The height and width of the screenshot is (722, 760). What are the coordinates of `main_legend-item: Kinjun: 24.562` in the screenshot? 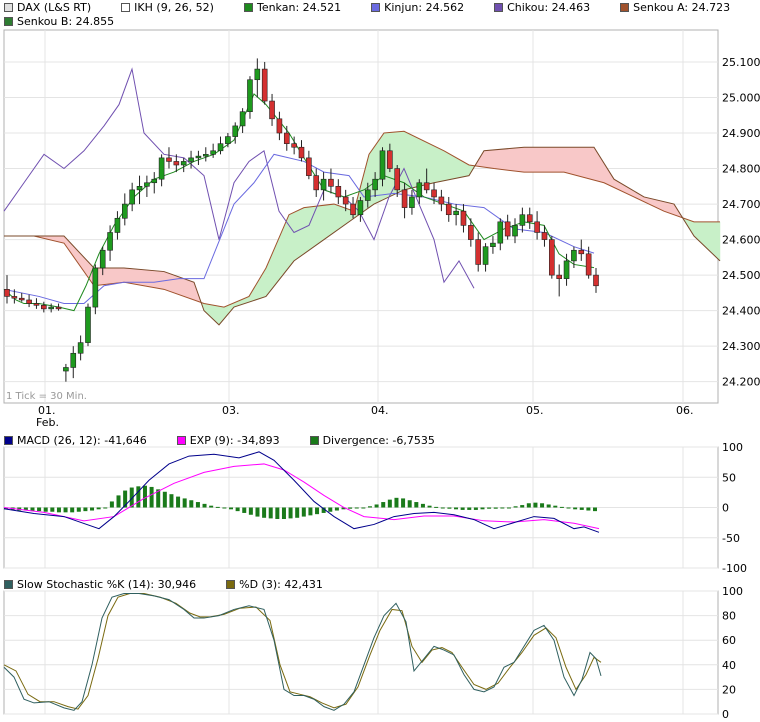 It's located at (415, 7).